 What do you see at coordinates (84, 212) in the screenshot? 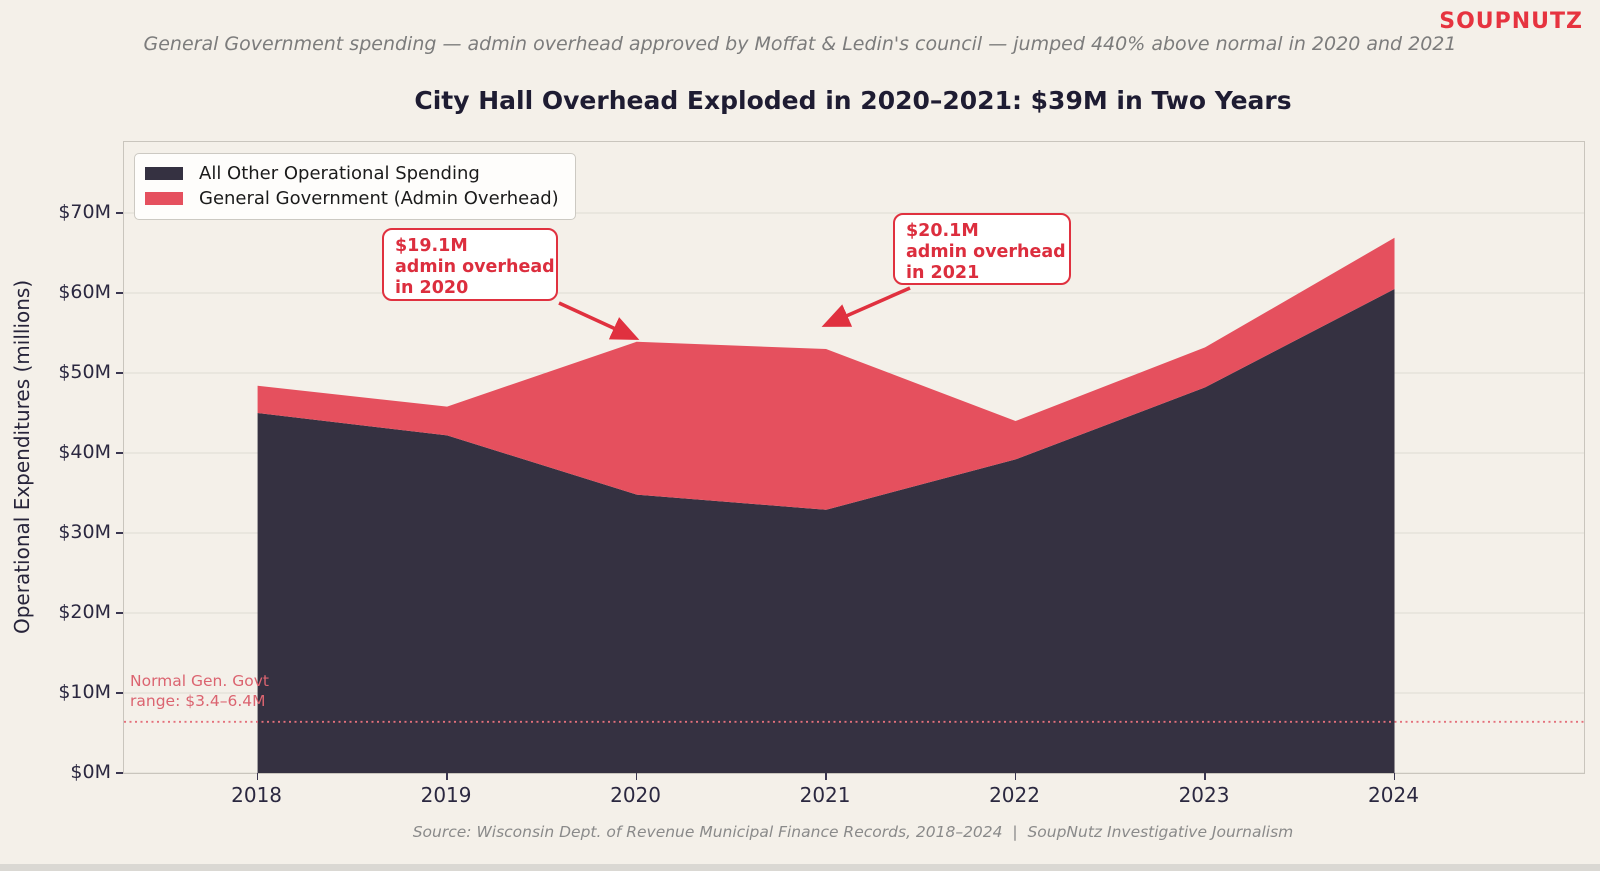
I see `y-tick-label: $70M` at bounding box center [84, 212].